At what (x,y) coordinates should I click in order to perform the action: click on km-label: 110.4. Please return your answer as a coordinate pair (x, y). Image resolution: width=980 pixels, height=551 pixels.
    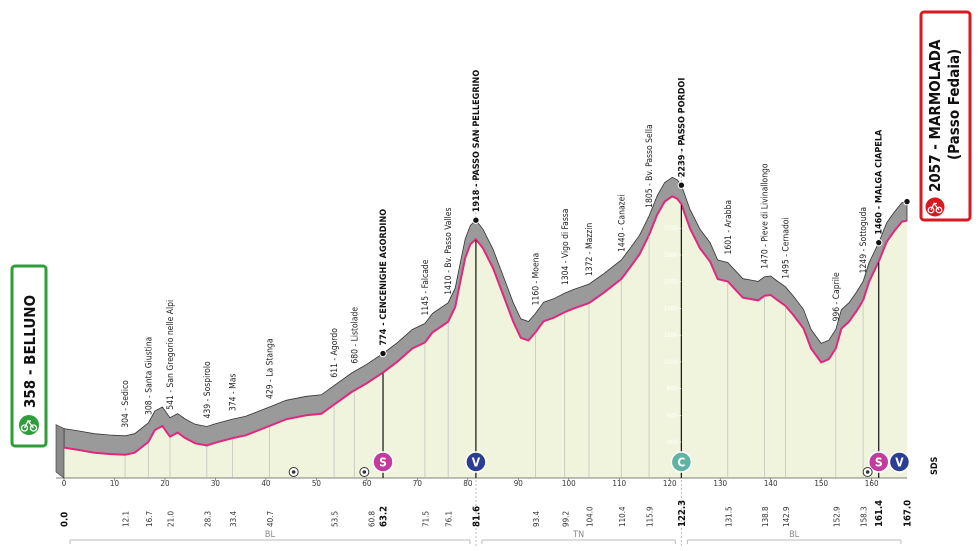
    Looking at the image, I should click on (622, 516).